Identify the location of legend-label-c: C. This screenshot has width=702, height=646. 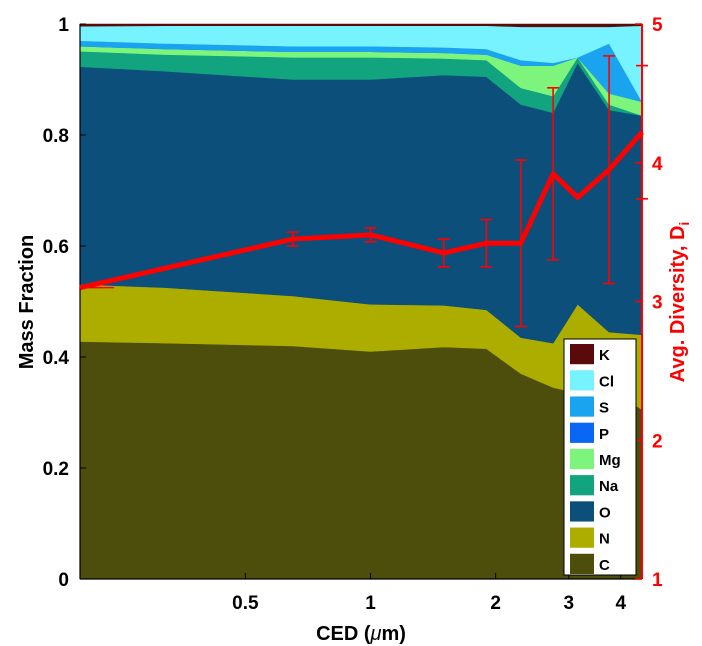
(604, 565).